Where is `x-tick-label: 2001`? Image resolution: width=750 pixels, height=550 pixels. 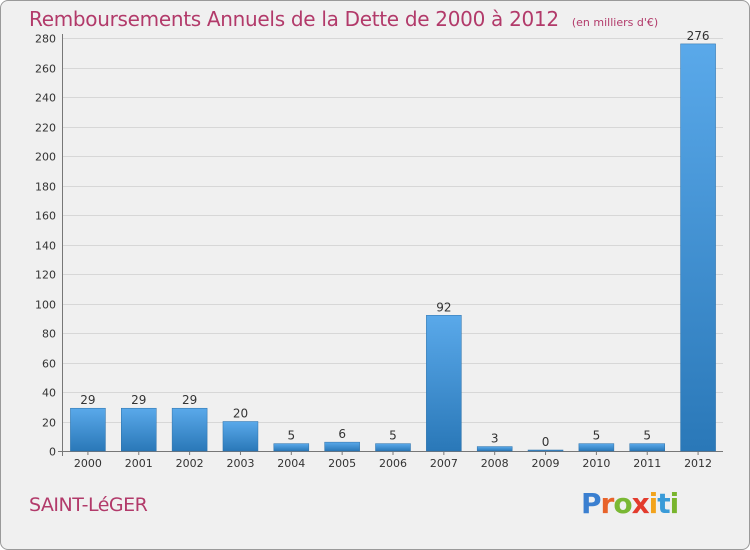 x-tick-label: 2001 is located at coordinates (139, 463).